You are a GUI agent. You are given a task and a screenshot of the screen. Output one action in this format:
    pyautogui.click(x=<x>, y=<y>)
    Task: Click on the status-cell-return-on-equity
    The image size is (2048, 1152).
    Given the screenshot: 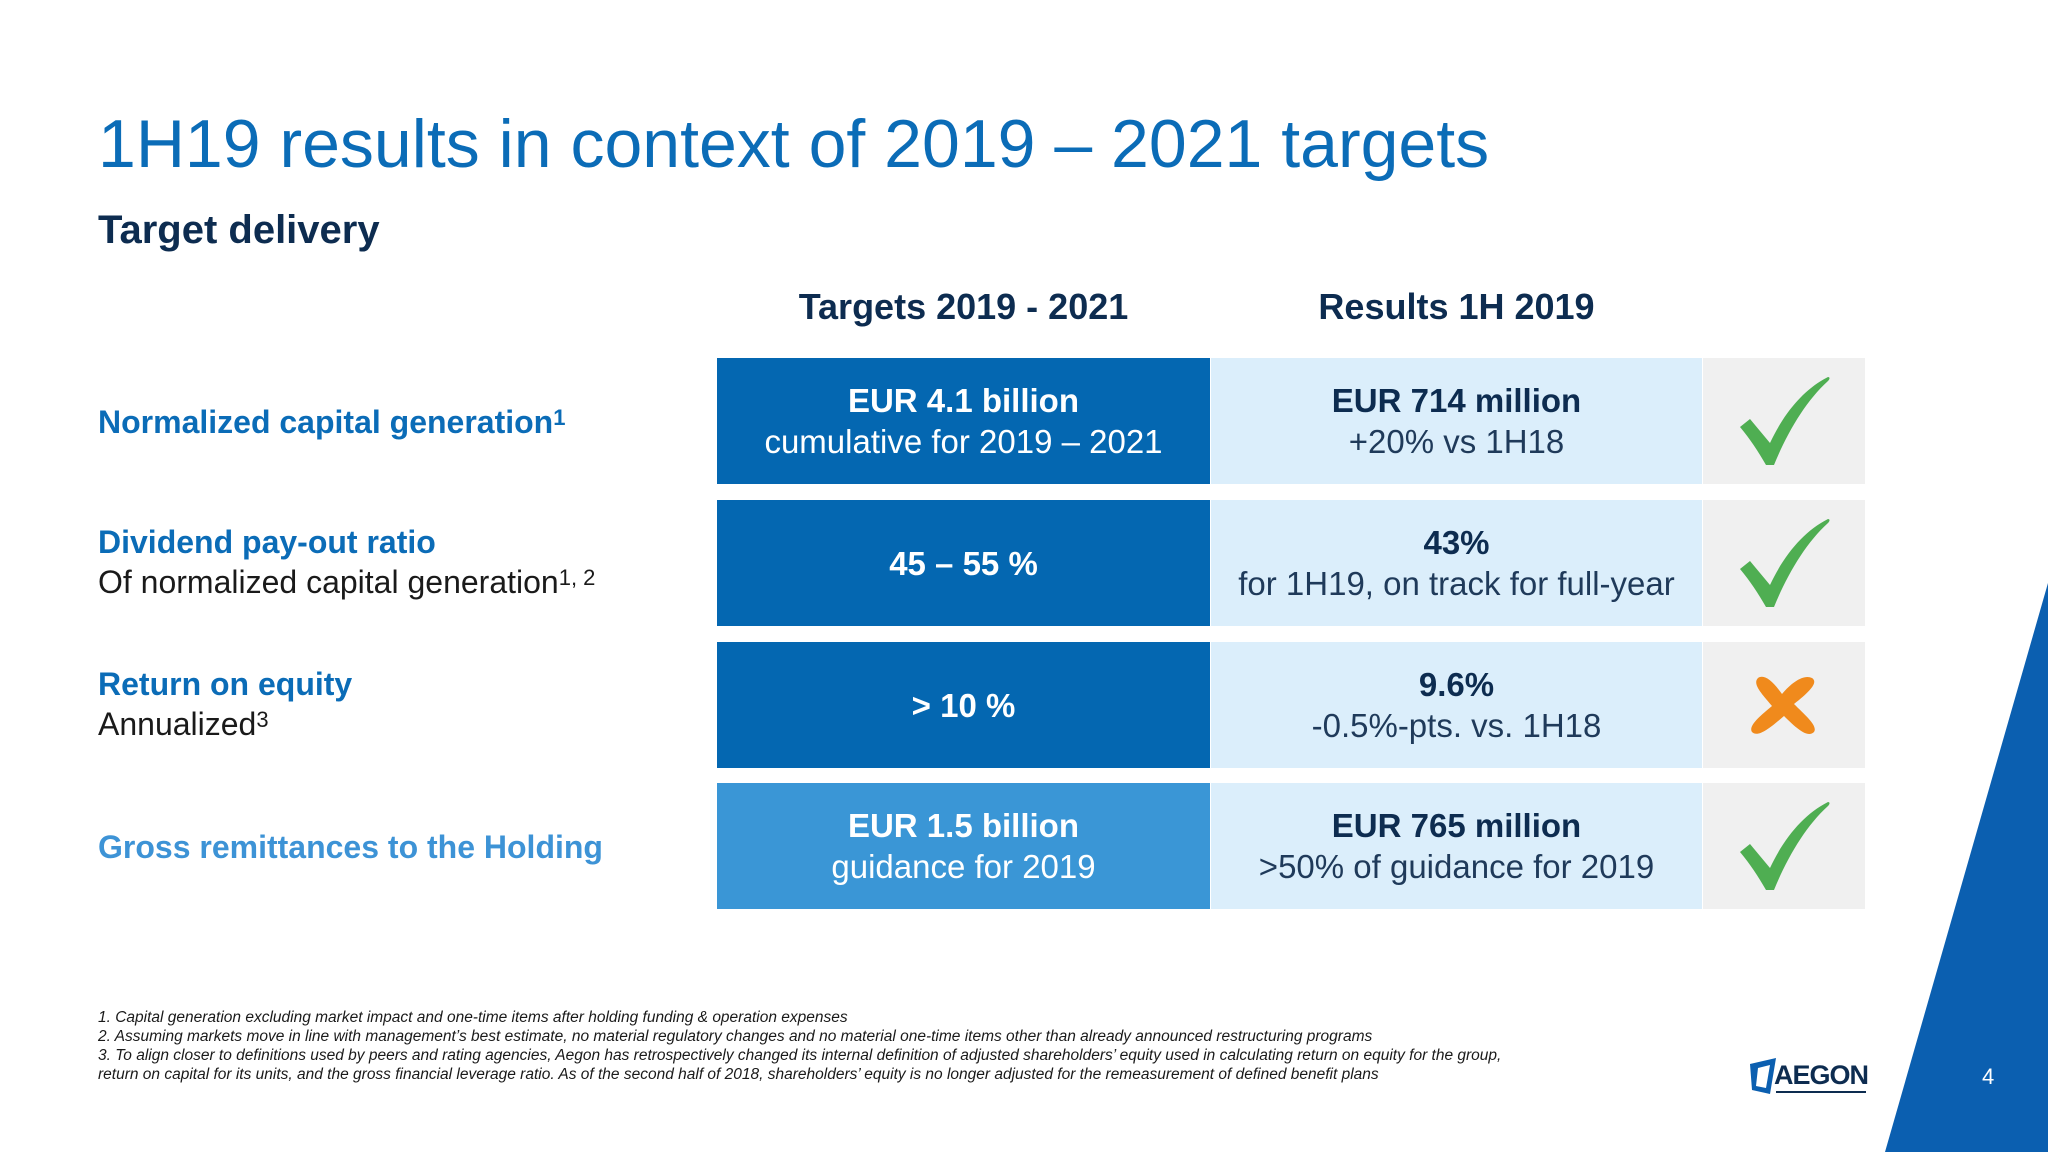 What is the action you would take?
    pyautogui.click(x=1784, y=705)
    